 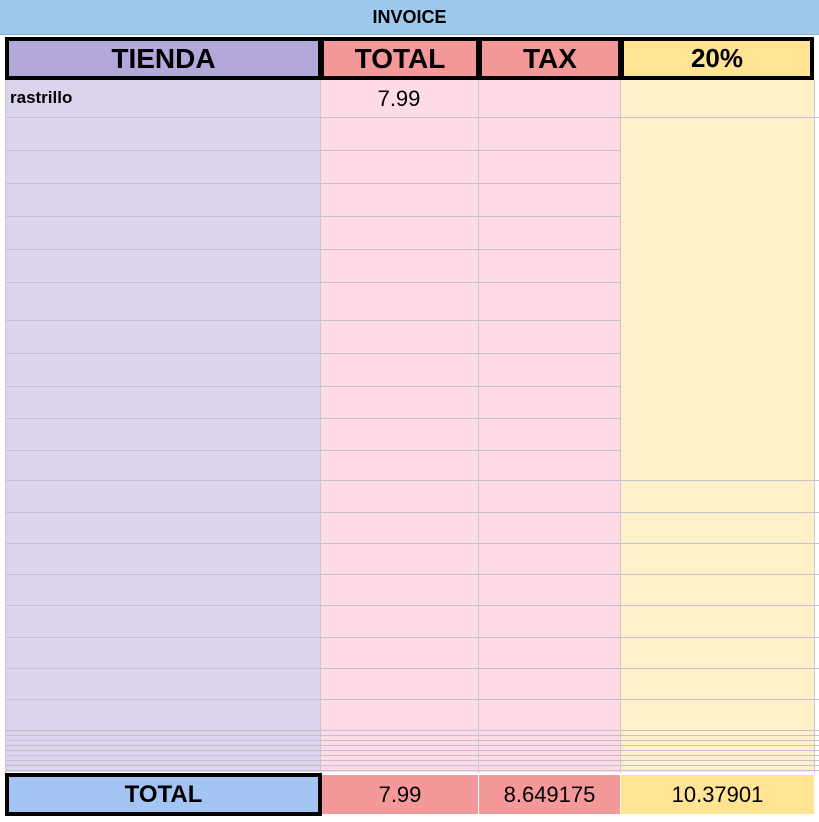 I want to click on item-cell: rastrillo, so click(x=41, y=97).